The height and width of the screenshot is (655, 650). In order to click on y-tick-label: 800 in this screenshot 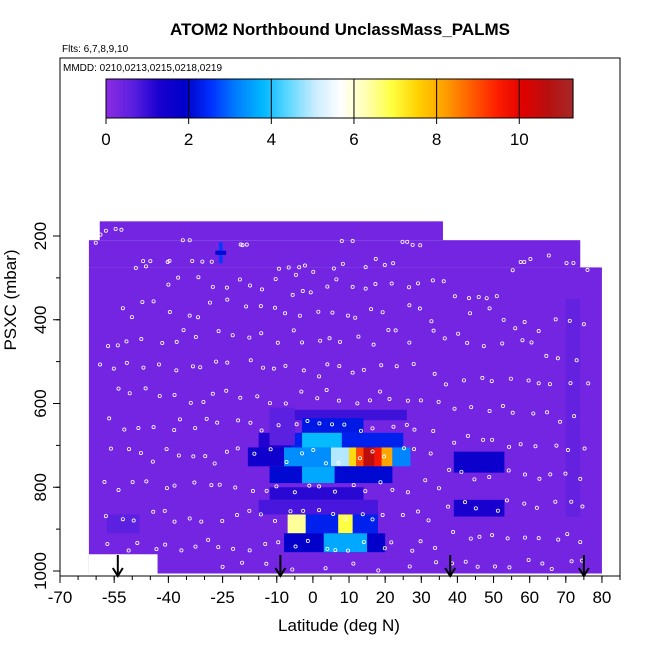, I will do `click(40, 487)`.